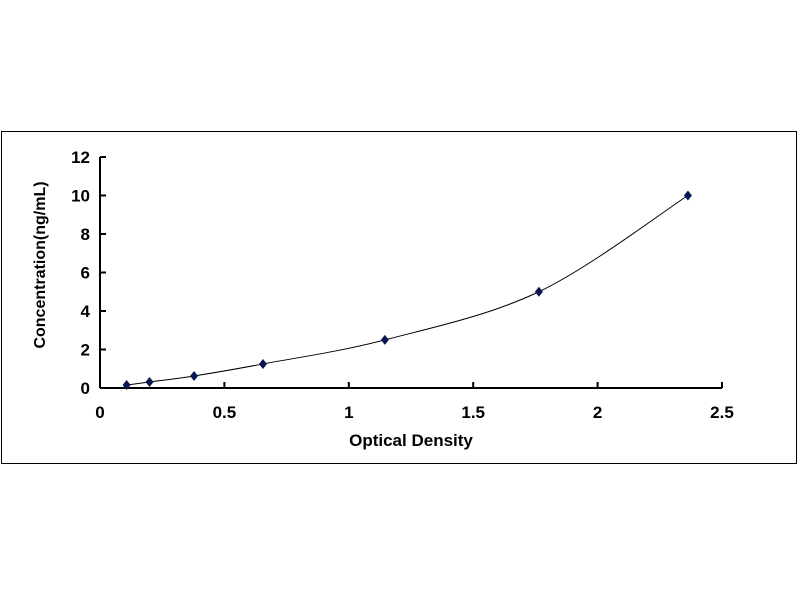  I want to click on y-tick-label: 2, so click(85, 350).